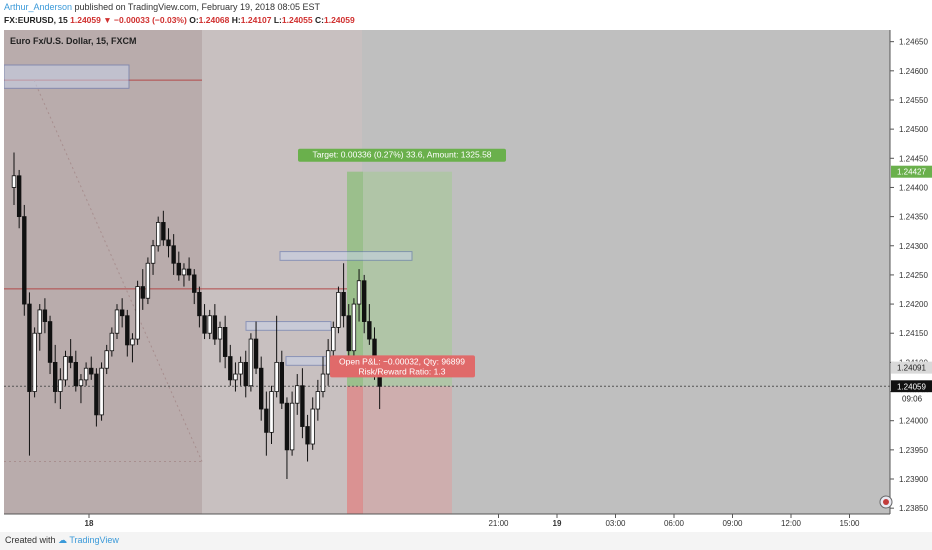  What do you see at coordinates (913, 479) in the screenshot?
I see `price-tick-label: 1.23900` at bounding box center [913, 479].